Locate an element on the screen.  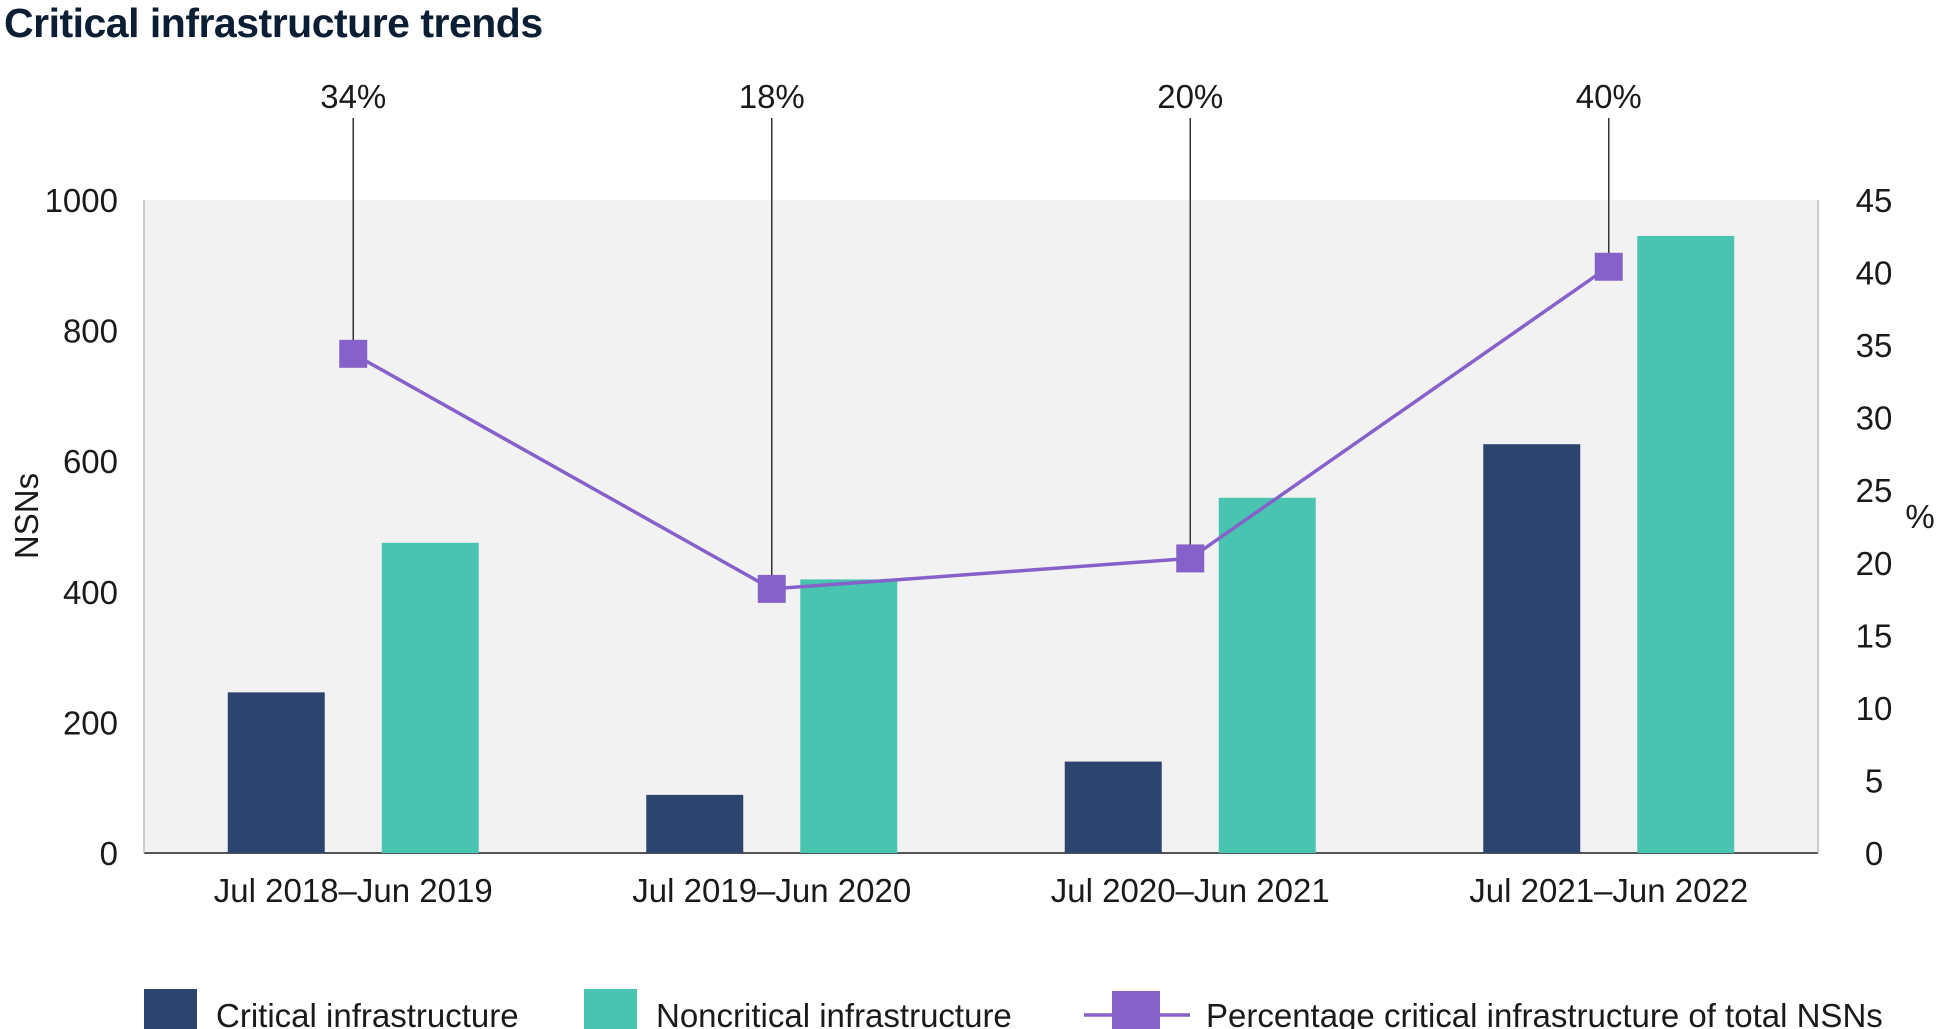
y2-tick-label-25: 25 is located at coordinates (1874, 490).